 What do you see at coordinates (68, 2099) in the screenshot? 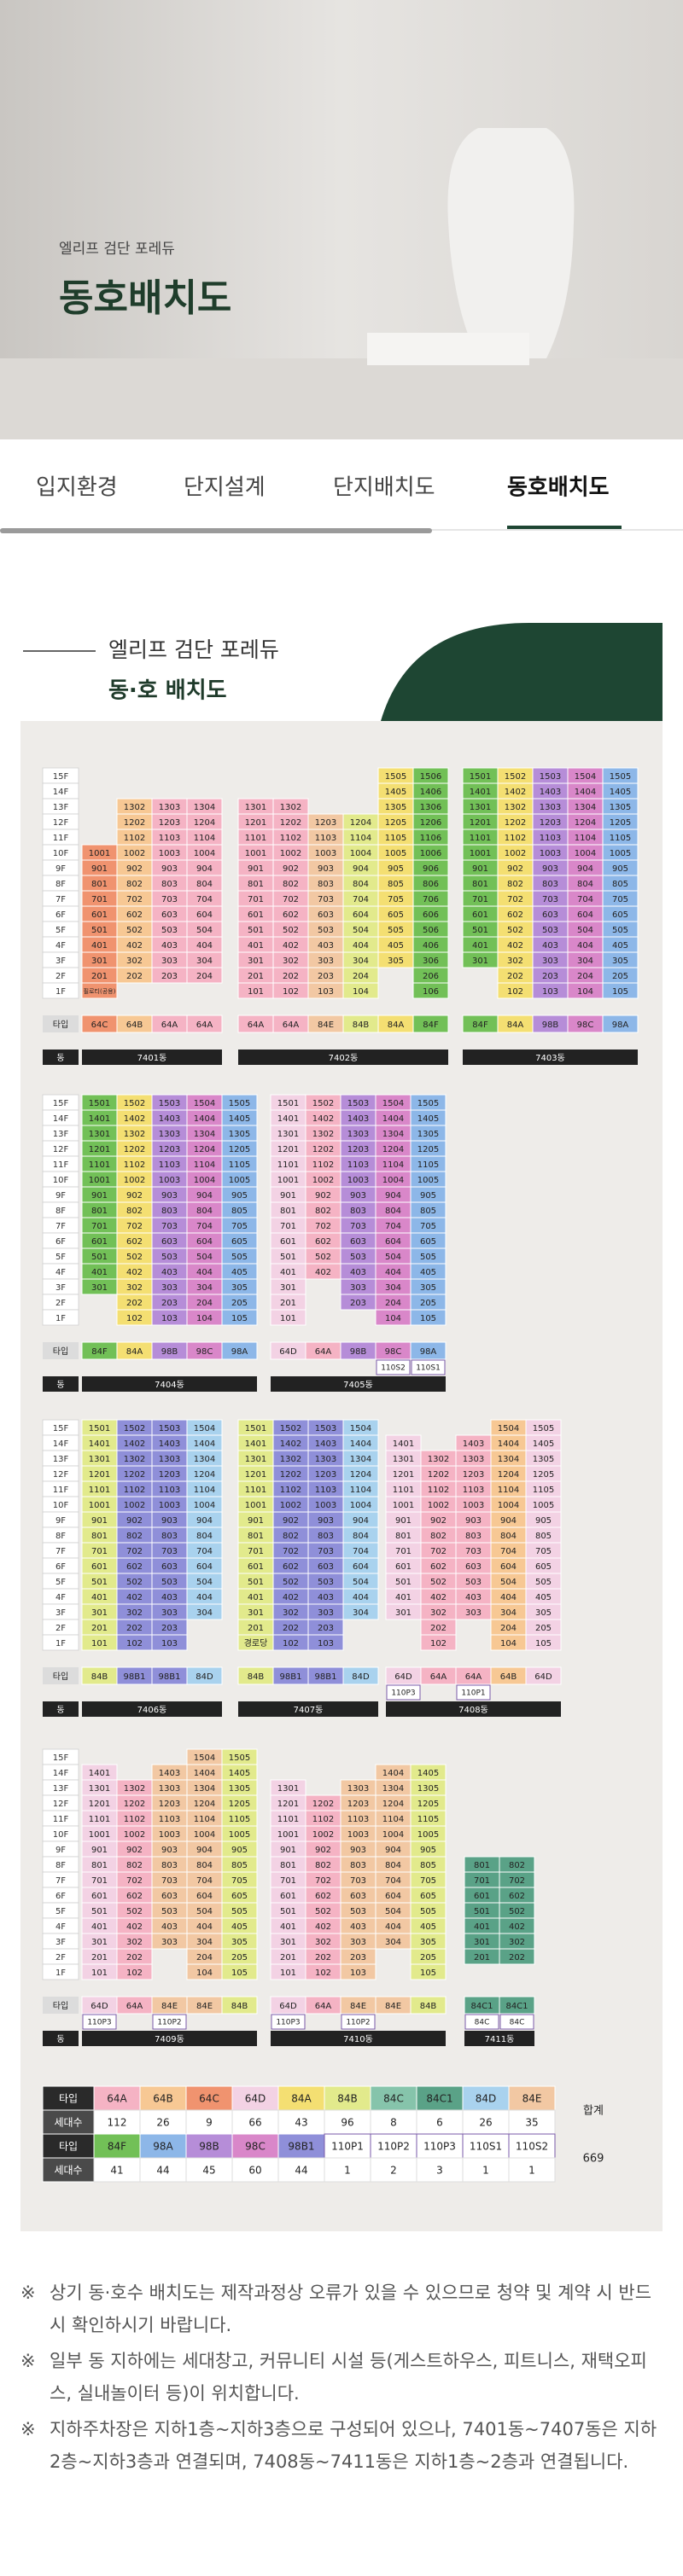
I see `summary-label: 타입` at bounding box center [68, 2099].